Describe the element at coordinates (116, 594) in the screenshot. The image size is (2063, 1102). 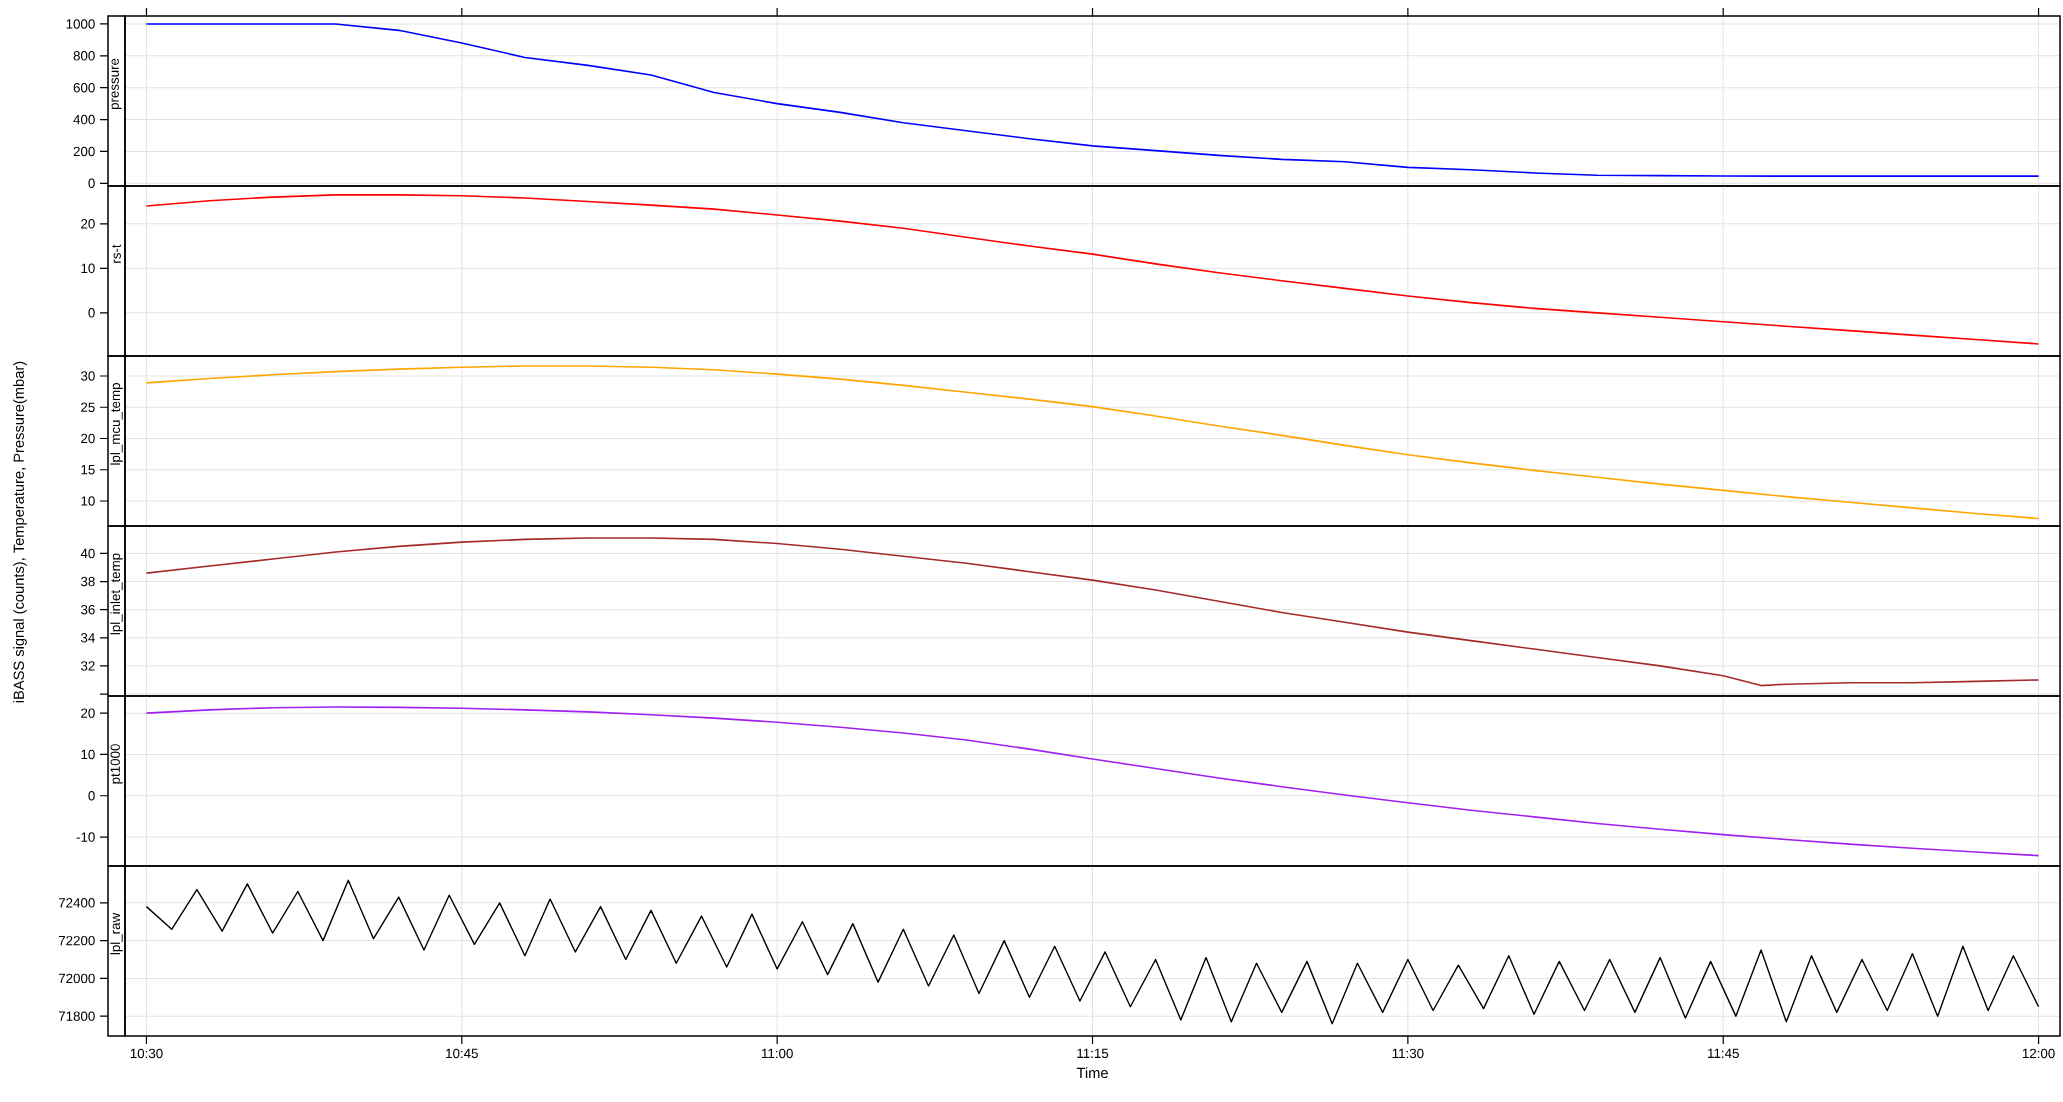
I see `text: lpl_inlet_temp` at that location.